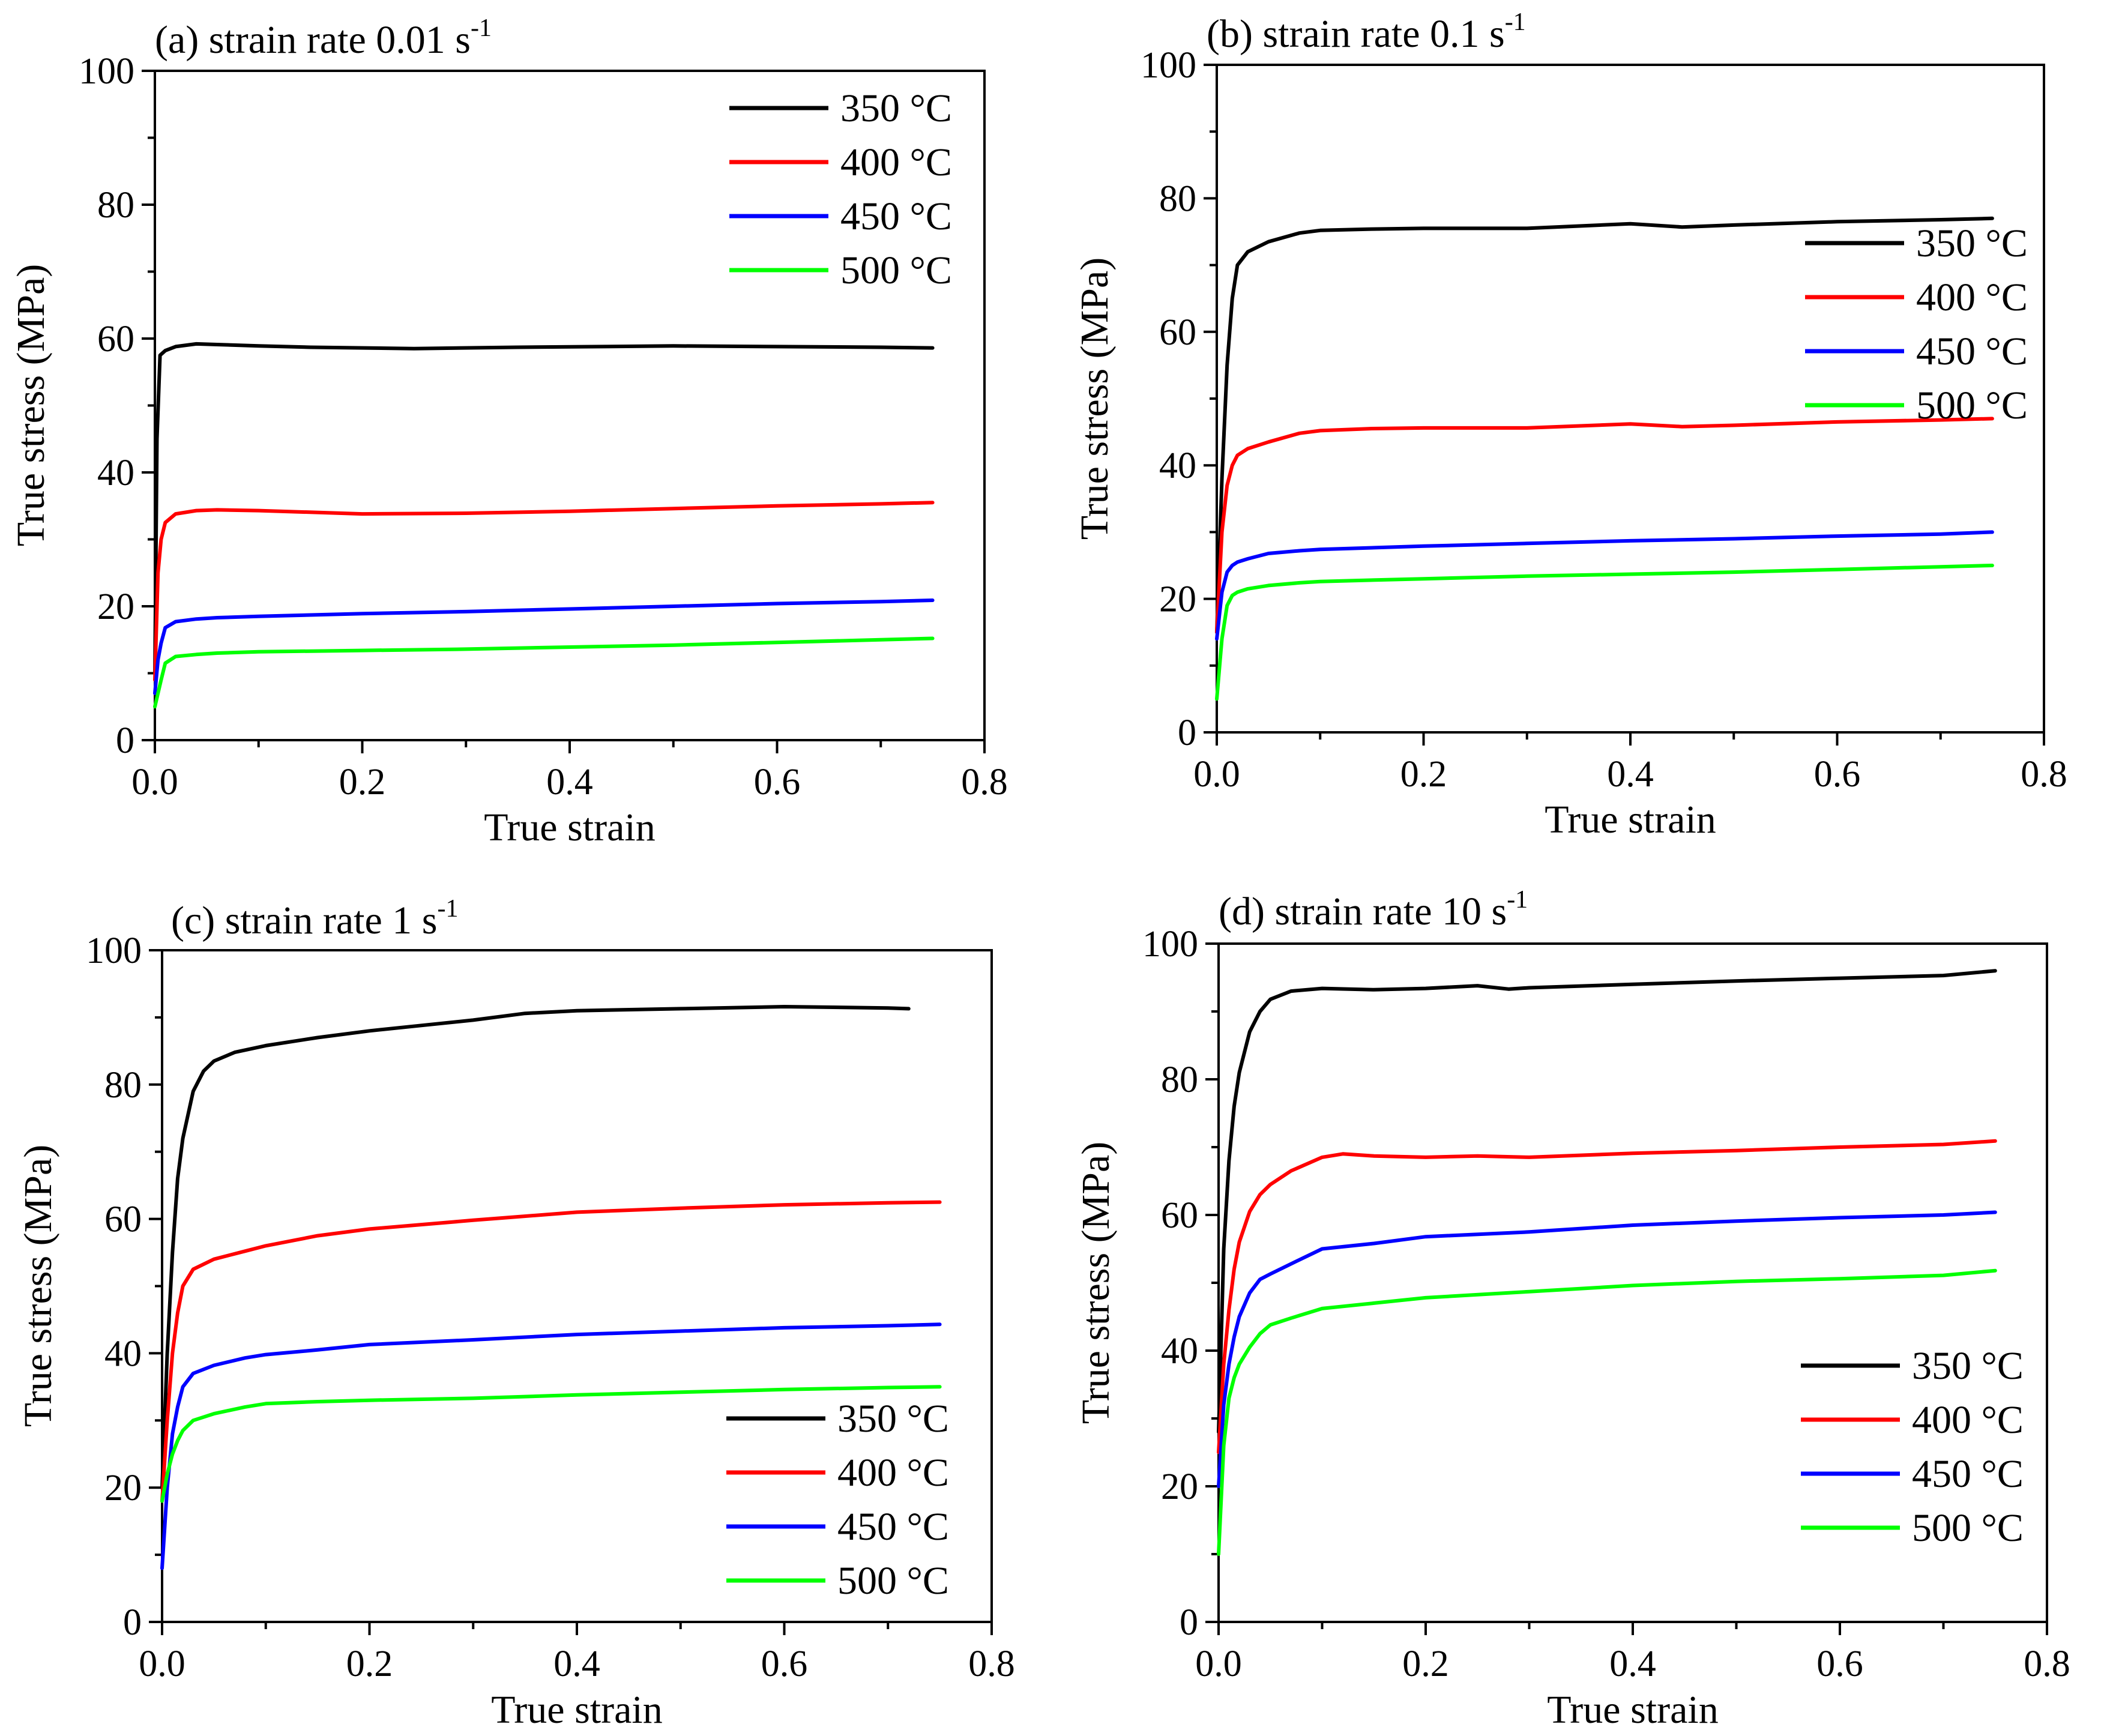 This screenshot has height=1736, width=2101. I want to click on panel-title-text: (b) strain rate 0.1 s, so click(1356, 34).